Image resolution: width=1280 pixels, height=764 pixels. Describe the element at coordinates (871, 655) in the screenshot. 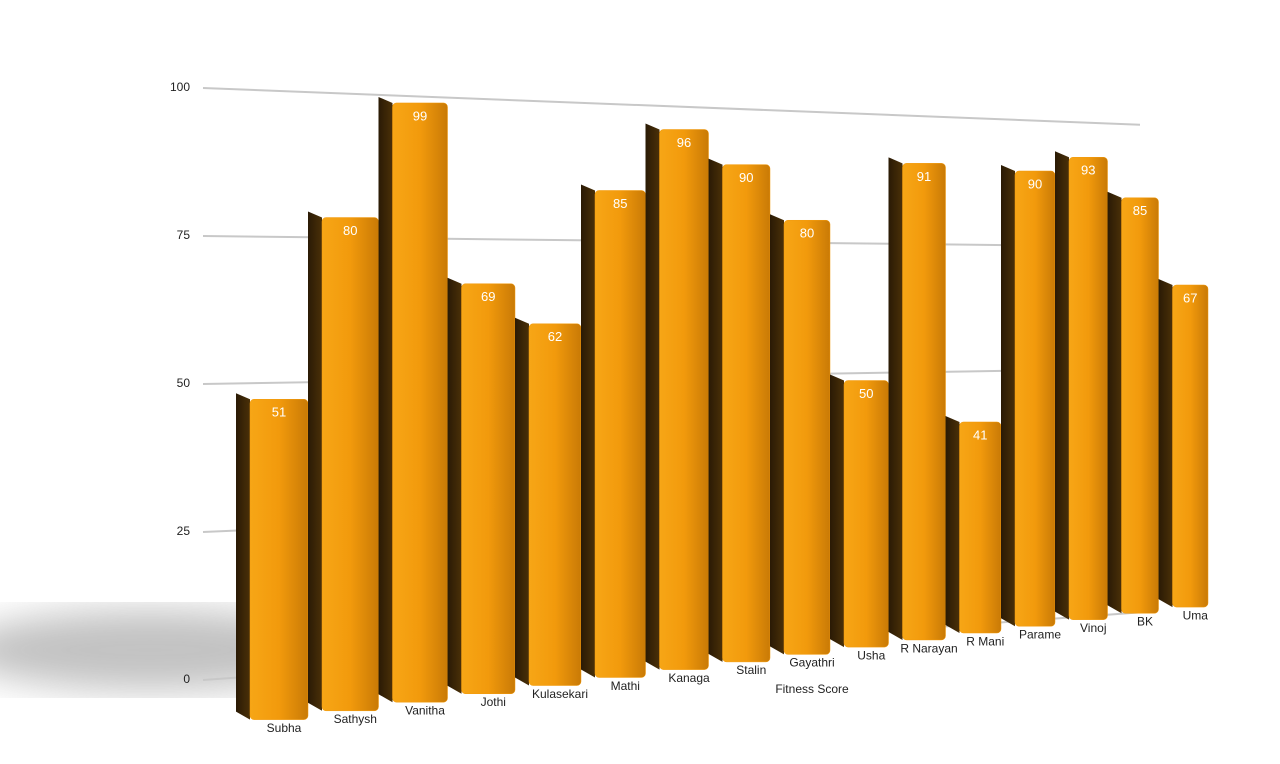

I see `x-tick-label: Usha` at that location.